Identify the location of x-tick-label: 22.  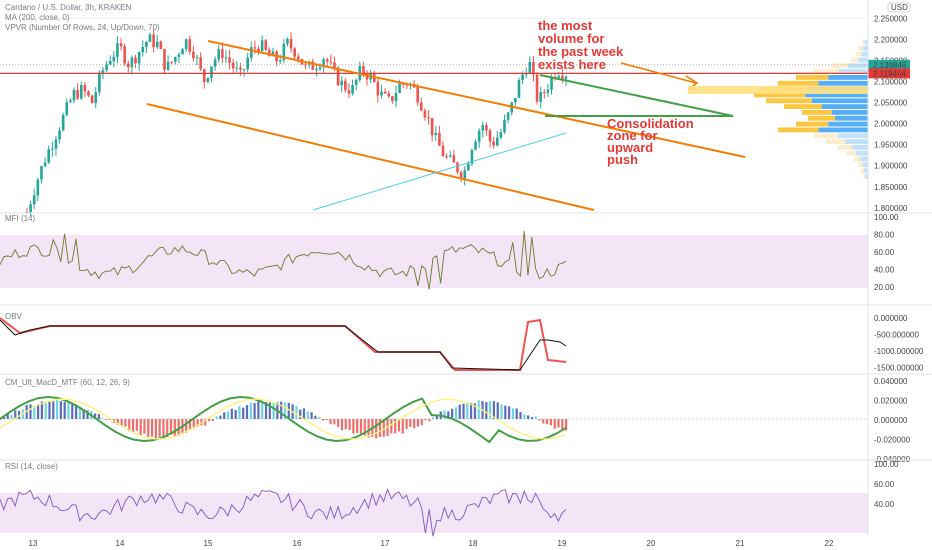
(829, 543).